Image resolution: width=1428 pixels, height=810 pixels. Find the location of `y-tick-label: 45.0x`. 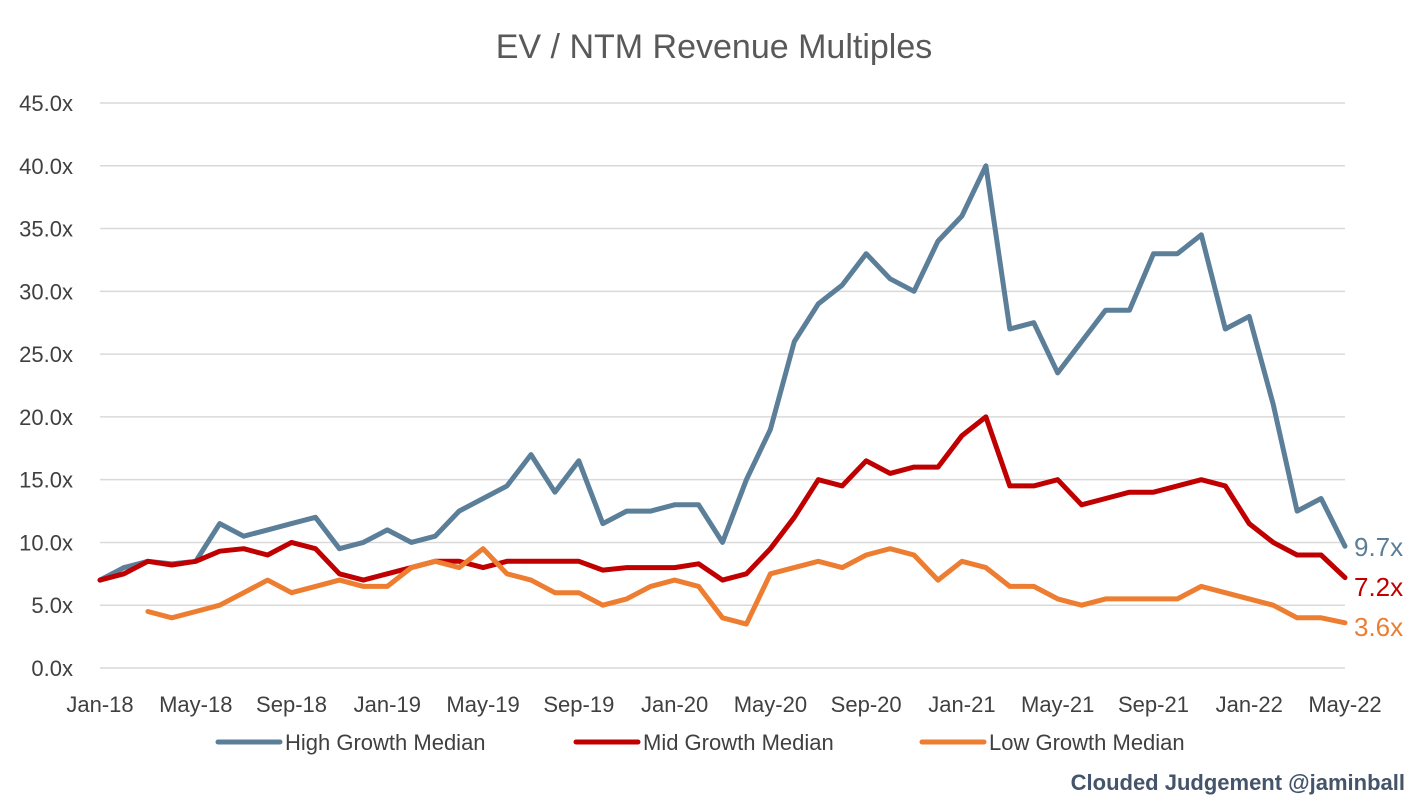

y-tick-label: 45.0x is located at coordinates (46, 103).